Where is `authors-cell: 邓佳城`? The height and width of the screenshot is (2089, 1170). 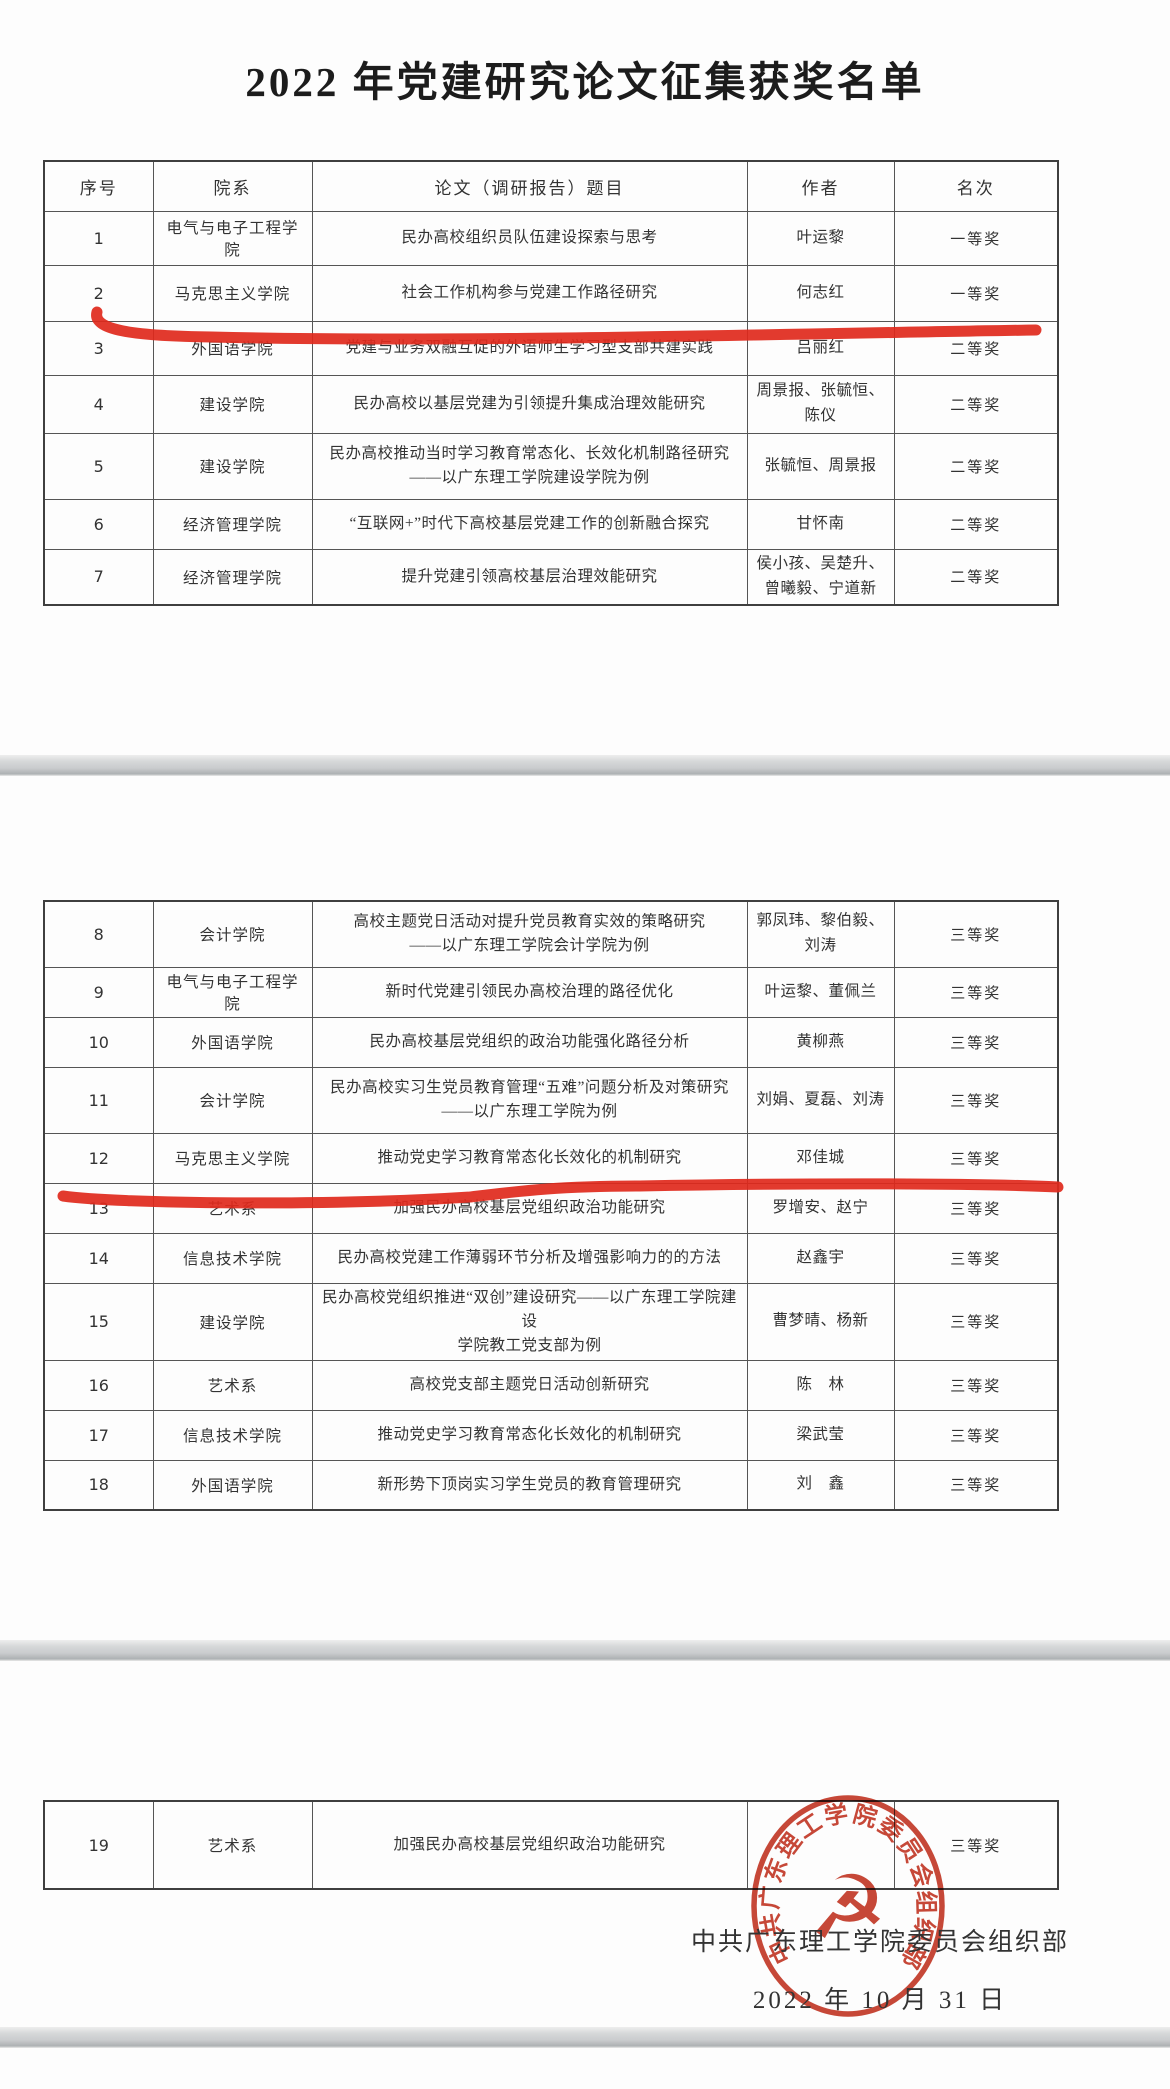 authors-cell: 邓佳城 is located at coordinates (820, 1158).